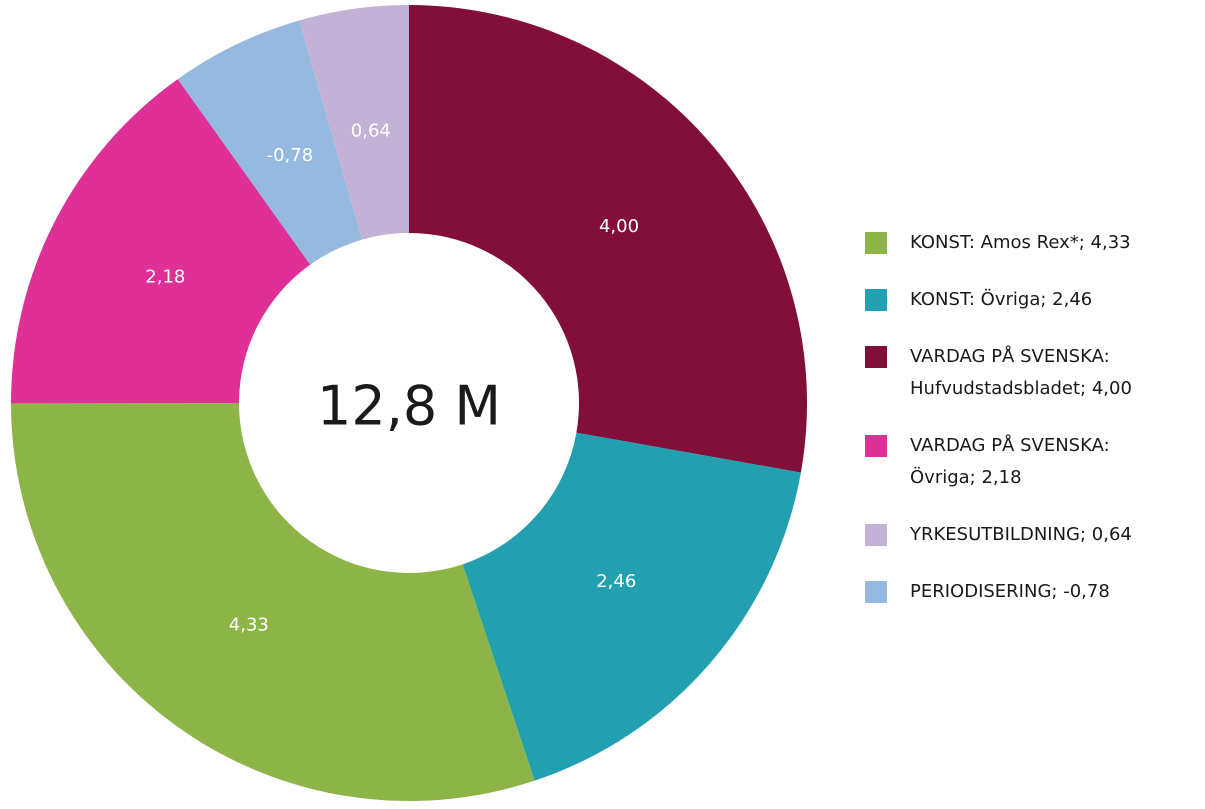 The image size is (1205, 809). I want to click on legend-label: KONST: Amos Rex*; 4,33, so click(1020, 242).